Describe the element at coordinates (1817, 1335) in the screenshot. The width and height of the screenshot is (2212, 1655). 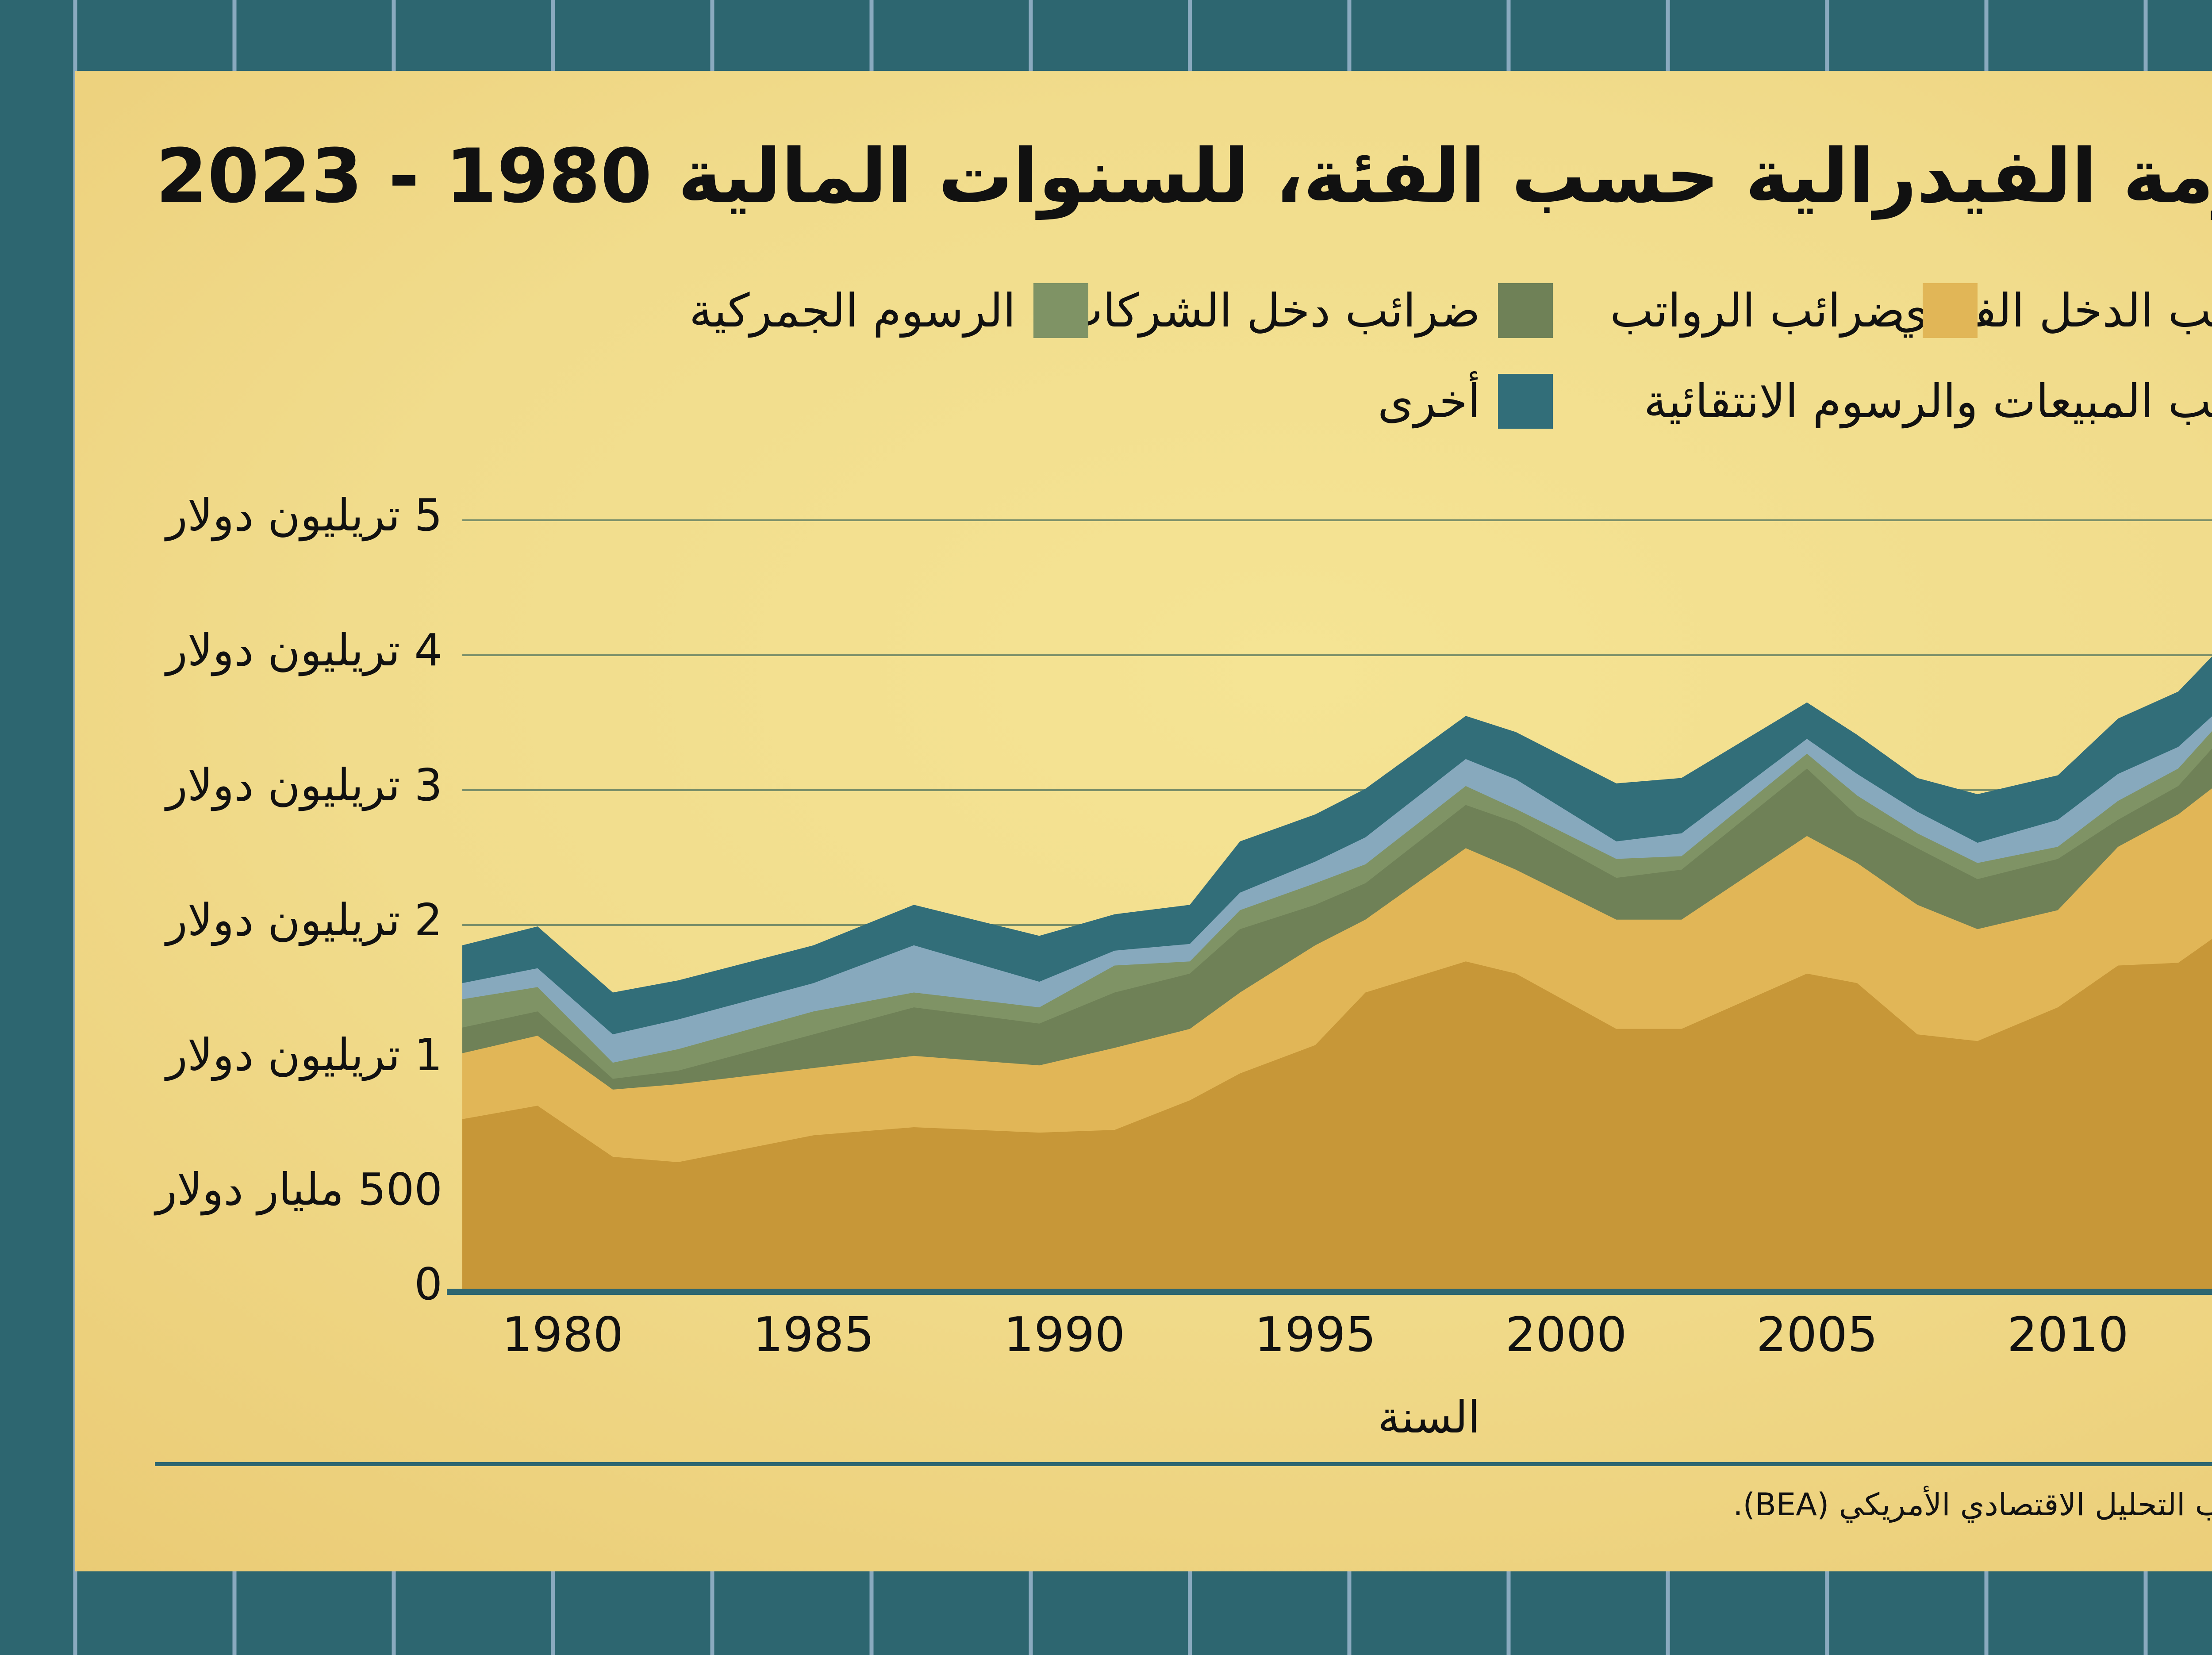
I see `x-tick-label: 2005` at that location.